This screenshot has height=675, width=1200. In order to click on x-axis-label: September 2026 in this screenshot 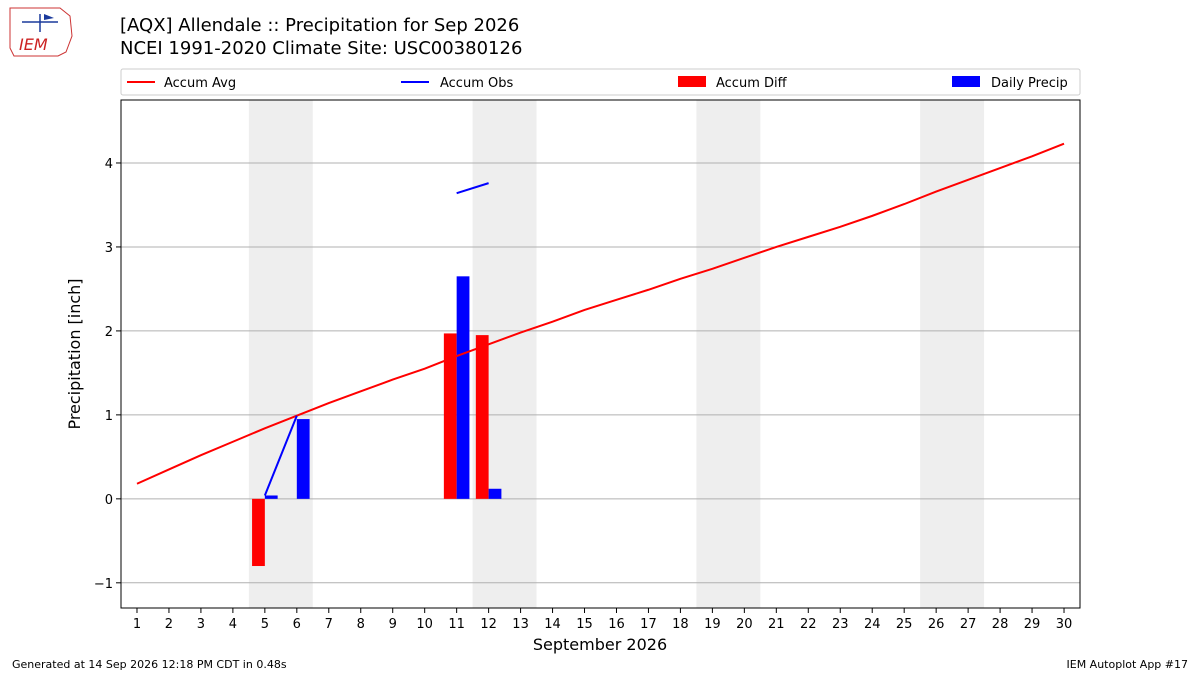, I will do `click(600, 644)`.